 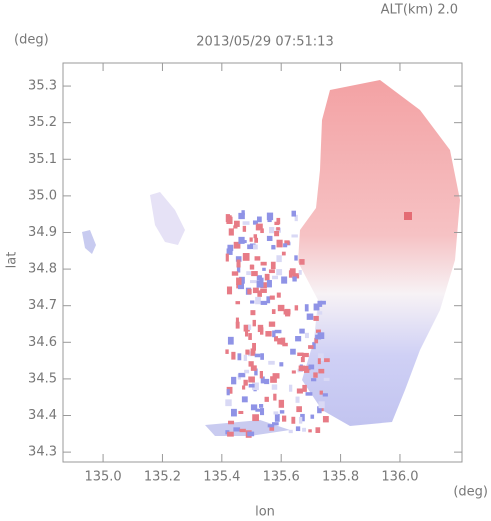 What do you see at coordinates (162, 477) in the screenshot?
I see `x-tick-label: 135.2` at bounding box center [162, 477].